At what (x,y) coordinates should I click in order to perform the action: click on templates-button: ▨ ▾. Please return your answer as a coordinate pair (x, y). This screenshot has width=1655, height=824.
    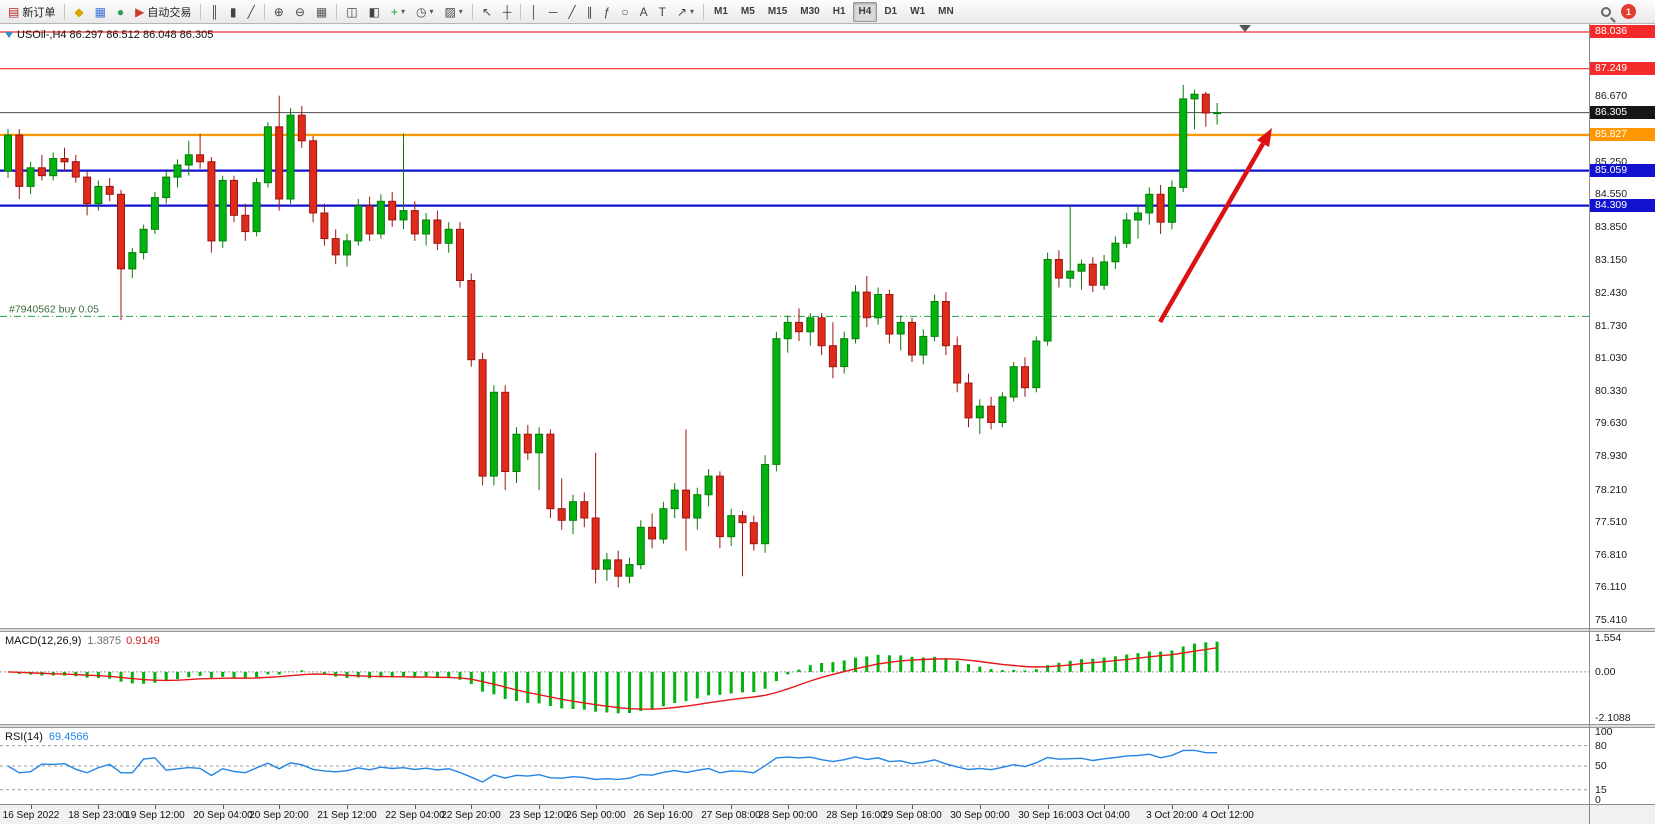
    Looking at the image, I should click on (453, 12).